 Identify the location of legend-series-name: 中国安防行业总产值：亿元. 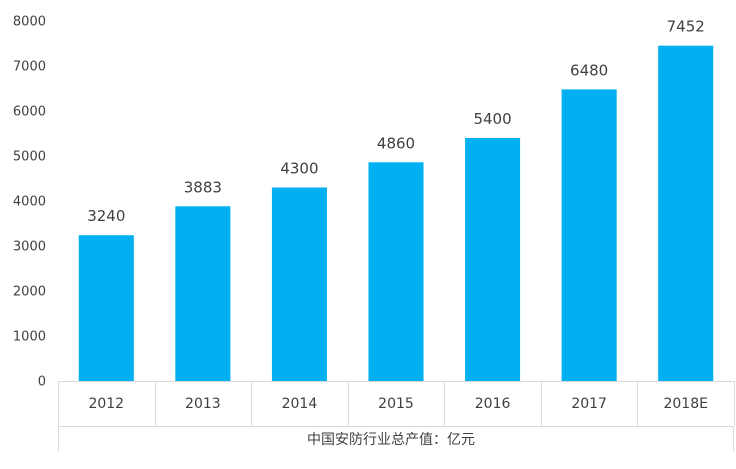
(391, 440).